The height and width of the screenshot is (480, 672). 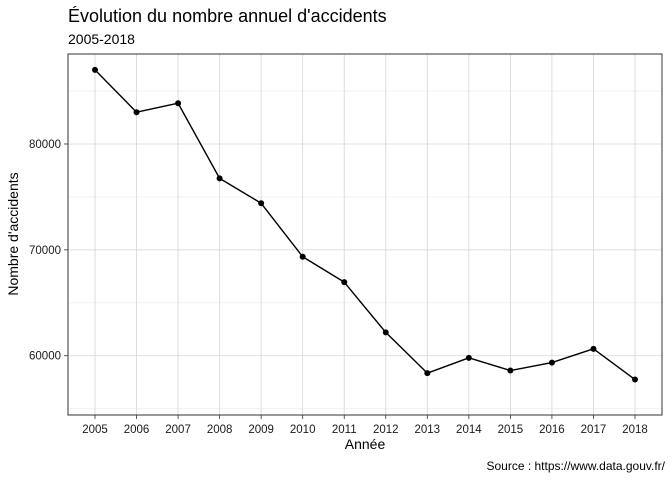 What do you see at coordinates (101, 39) in the screenshot?
I see `chart-subtitle: 2005-2018` at bounding box center [101, 39].